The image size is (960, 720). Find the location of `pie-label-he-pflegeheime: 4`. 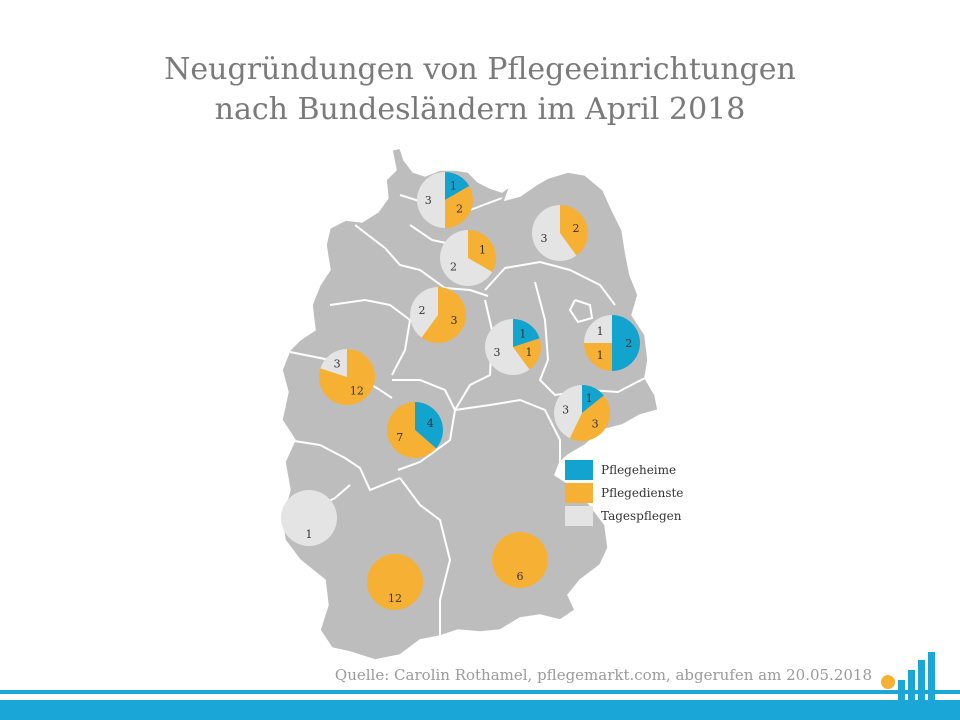

pie-label-he-pflegeheime: 4 is located at coordinates (430, 423).